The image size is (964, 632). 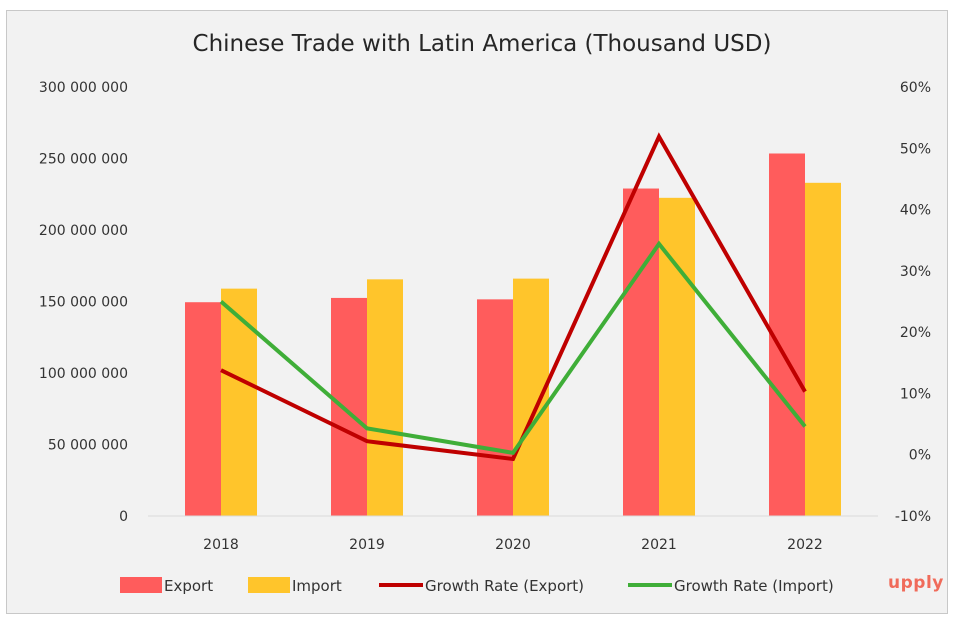 What do you see at coordinates (920, 456) in the screenshot?
I see `y2-tick-label: 0%` at bounding box center [920, 456].